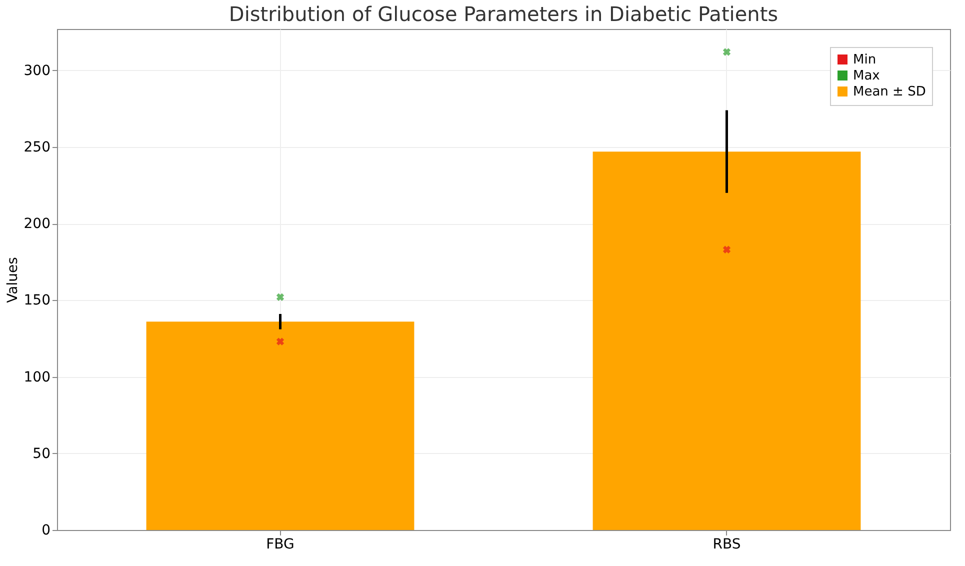 This screenshot has width=965, height=566. Describe the element at coordinates (37, 147) in the screenshot. I see `y-tick-label: 250` at that location.